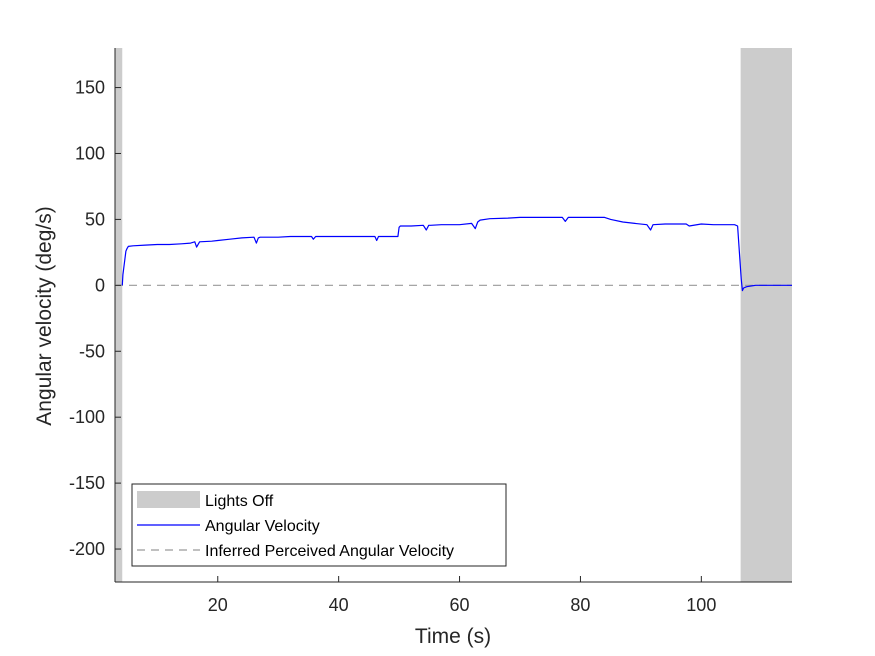  What do you see at coordinates (90, 88) in the screenshot?
I see `y-tick-label: 150` at bounding box center [90, 88].